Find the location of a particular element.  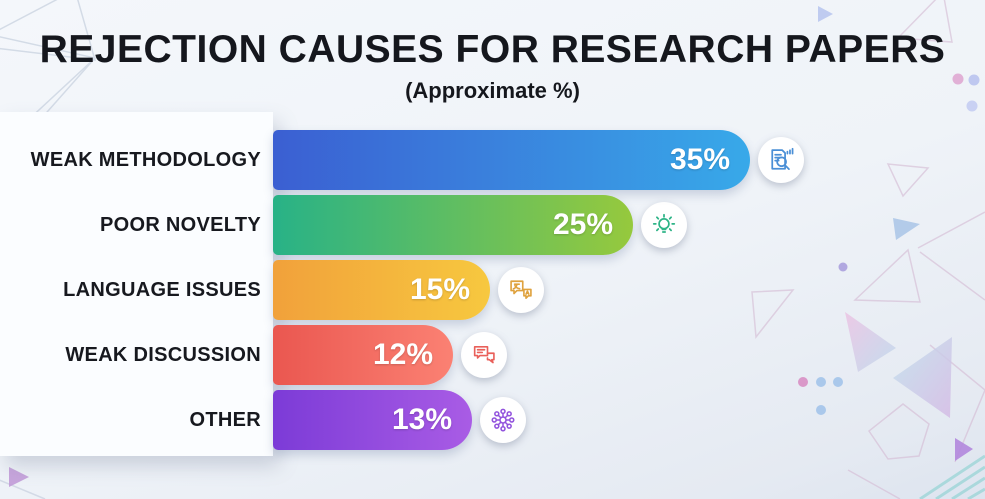

value-label: 25% is located at coordinates (582, 224).